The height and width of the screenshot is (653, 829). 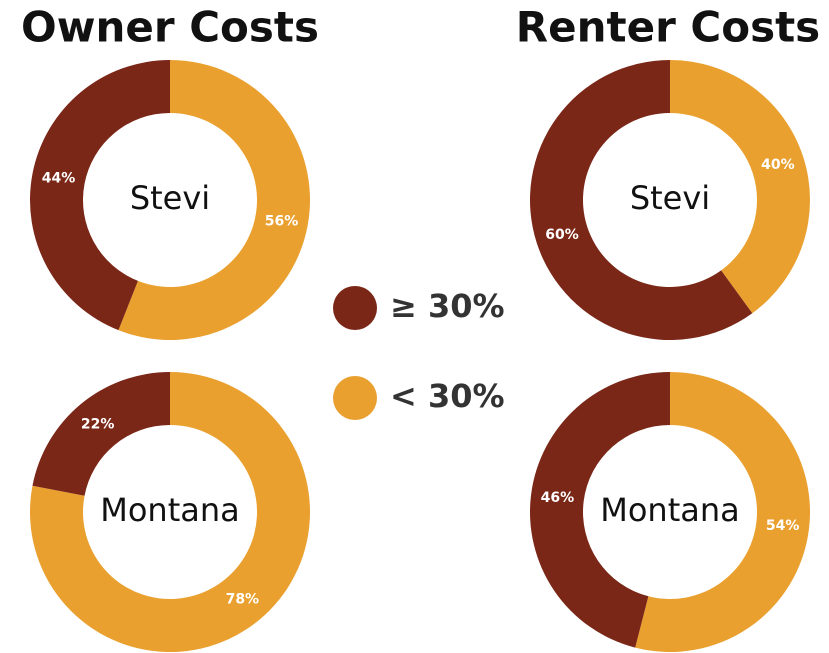 I want to click on data-label: 56%, so click(x=282, y=221).